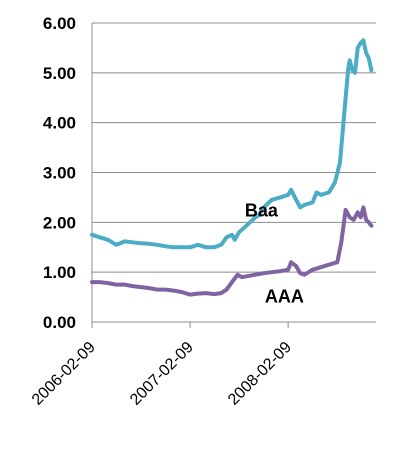 This screenshot has width=416, height=451. Describe the element at coordinates (59, 322) in the screenshot. I see `y-tick-label: 0.00` at that location.